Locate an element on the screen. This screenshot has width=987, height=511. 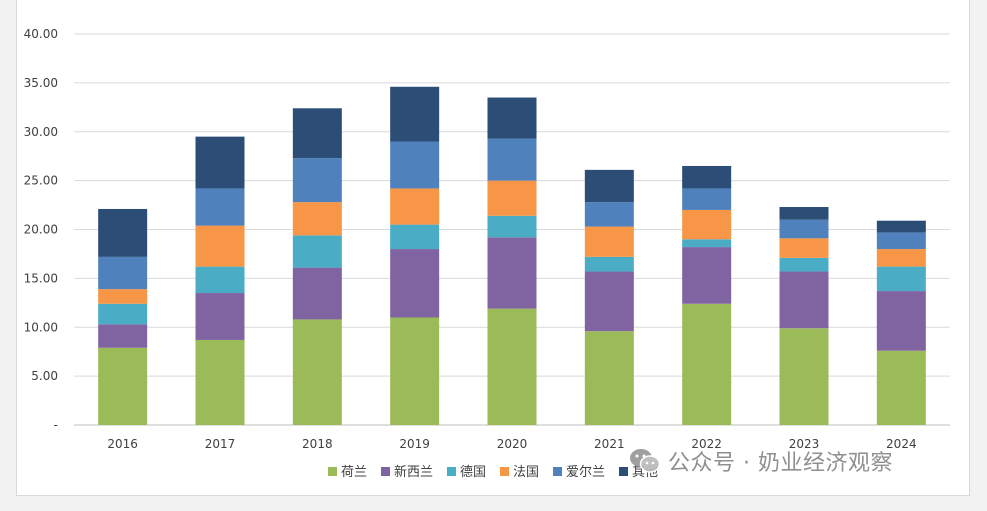
legend-label: 德国 is located at coordinates (473, 472).